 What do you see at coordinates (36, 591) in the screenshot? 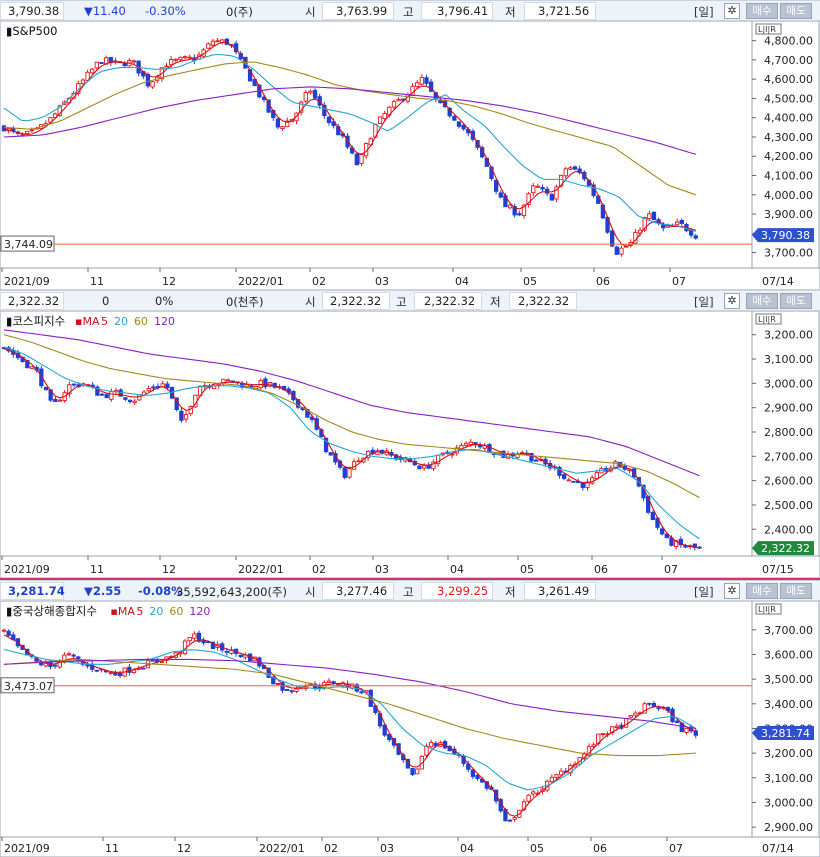
I see `current-price: 3,281.74` at bounding box center [36, 591].